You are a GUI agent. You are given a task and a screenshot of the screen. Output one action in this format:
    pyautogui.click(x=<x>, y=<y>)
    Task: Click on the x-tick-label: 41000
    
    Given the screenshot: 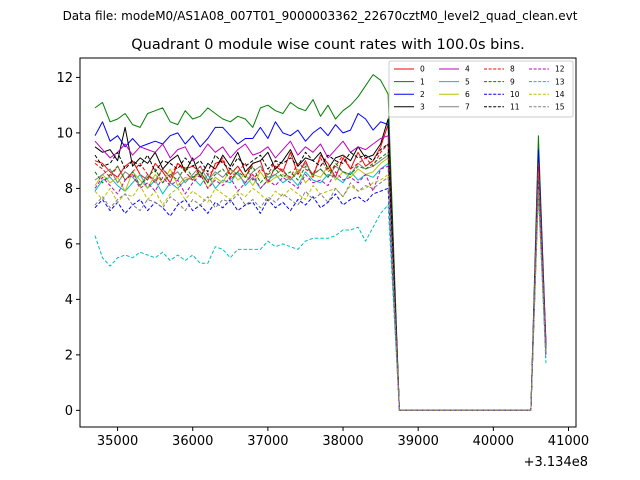 What is the action you would take?
    pyautogui.click(x=568, y=441)
    